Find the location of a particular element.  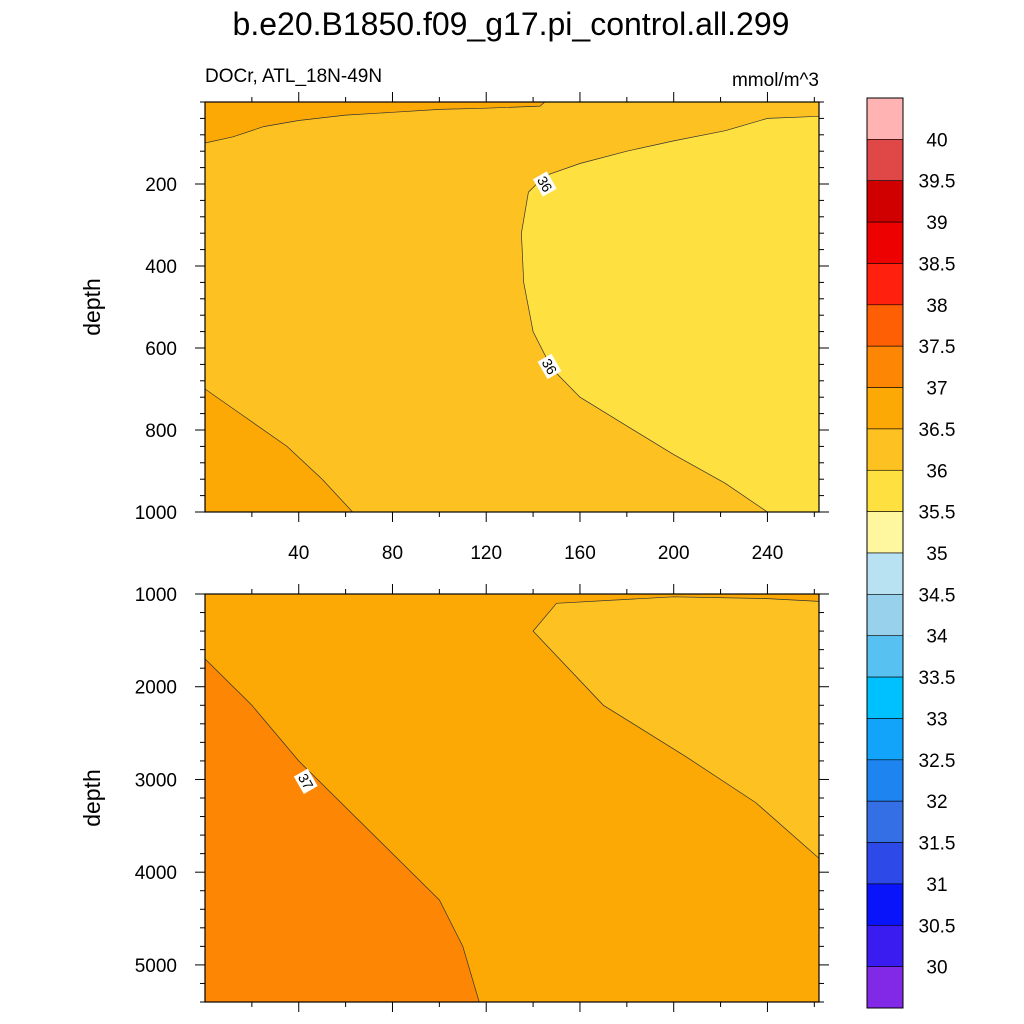

y-tick-label: 400 is located at coordinates (161, 267).